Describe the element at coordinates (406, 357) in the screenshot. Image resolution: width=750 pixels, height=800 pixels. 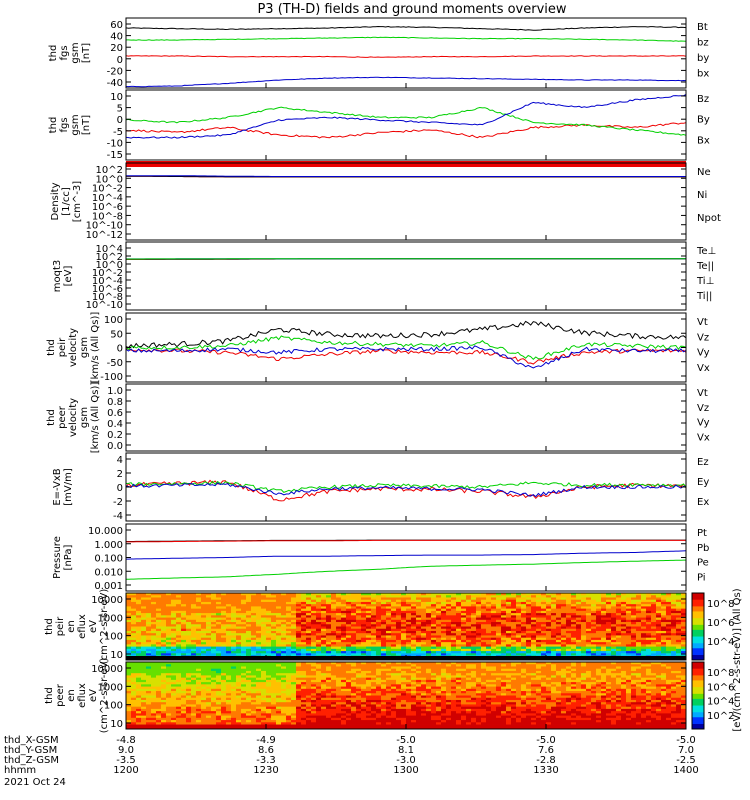
I see `series-line-Vx` at that location.